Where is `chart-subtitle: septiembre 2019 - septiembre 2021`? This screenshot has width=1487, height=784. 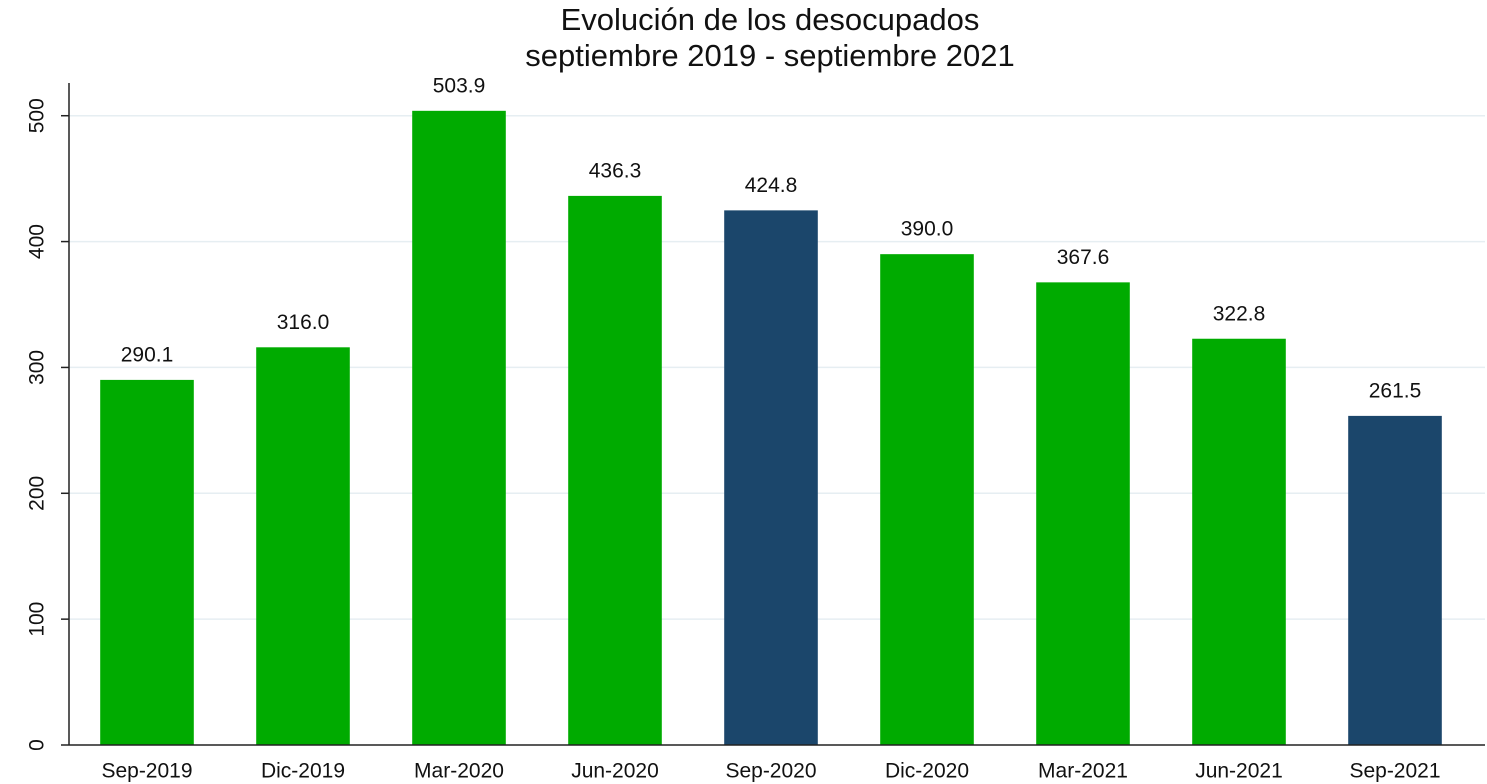
chart-subtitle: septiembre 2019 - septiembre 2021 is located at coordinates (769, 55).